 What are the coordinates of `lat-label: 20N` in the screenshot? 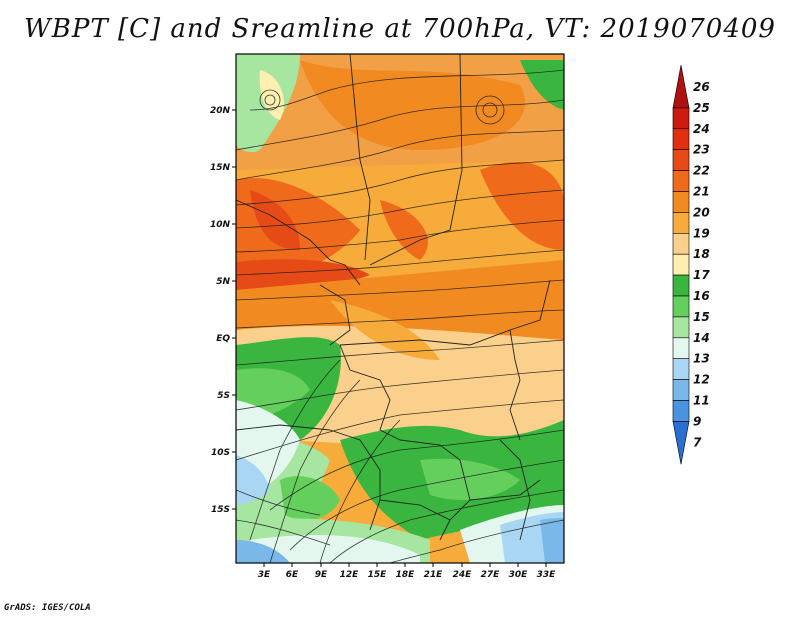 It's located at (220, 111).